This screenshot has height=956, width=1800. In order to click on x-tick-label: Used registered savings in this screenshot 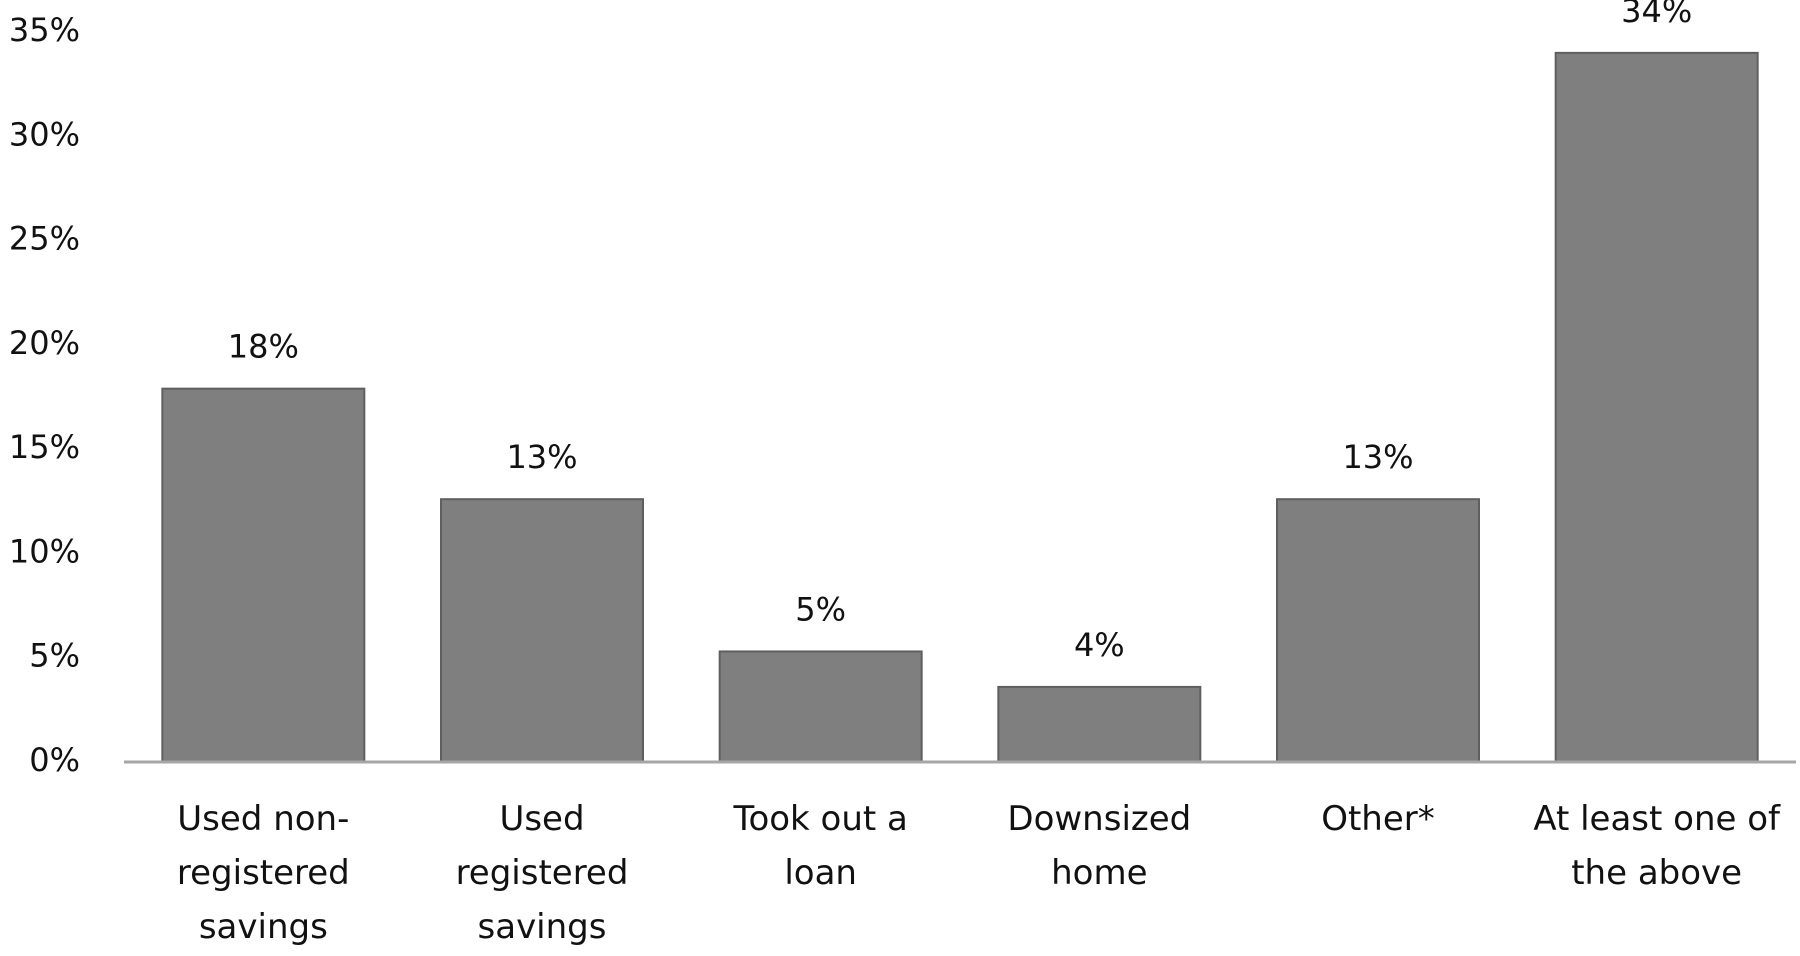, I will do `click(542, 873)`.